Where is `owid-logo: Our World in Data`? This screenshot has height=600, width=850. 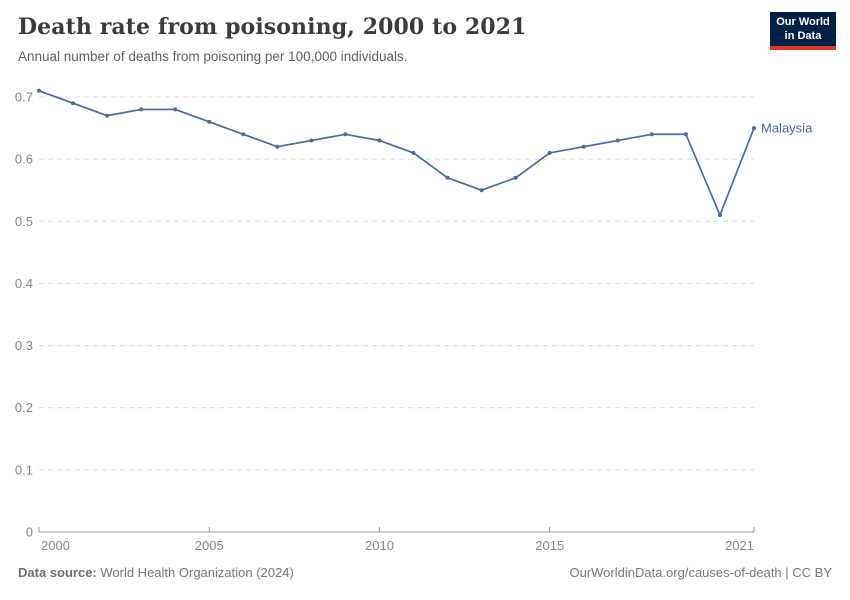
owid-logo: Our World in Data is located at coordinates (803, 31).